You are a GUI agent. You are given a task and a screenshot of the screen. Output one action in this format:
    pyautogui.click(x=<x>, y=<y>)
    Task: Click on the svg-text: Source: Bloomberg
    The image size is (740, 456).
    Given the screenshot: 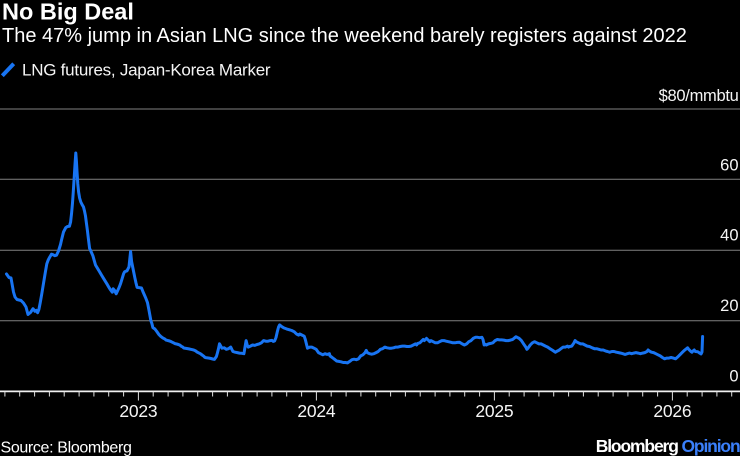 What is the action you would take?
    pyautogui.click(x=66, y=448)
    